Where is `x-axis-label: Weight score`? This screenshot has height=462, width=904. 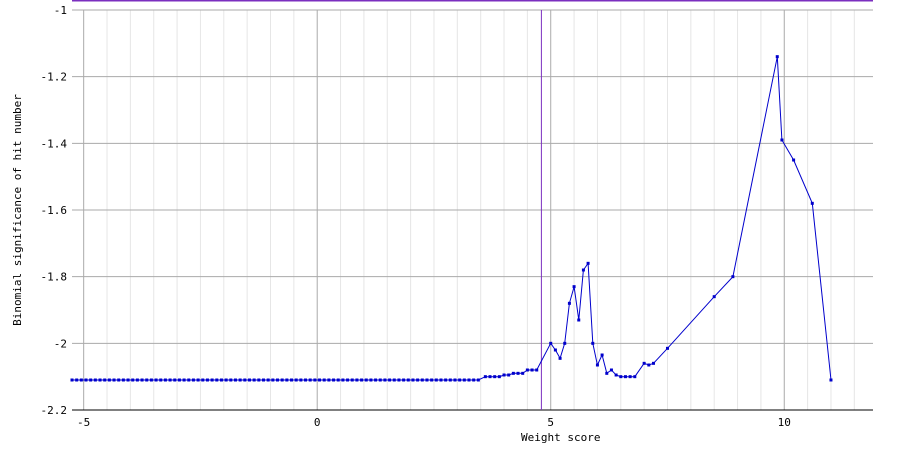 x-axis-label: Weight score is located at coordinates (560, 437).